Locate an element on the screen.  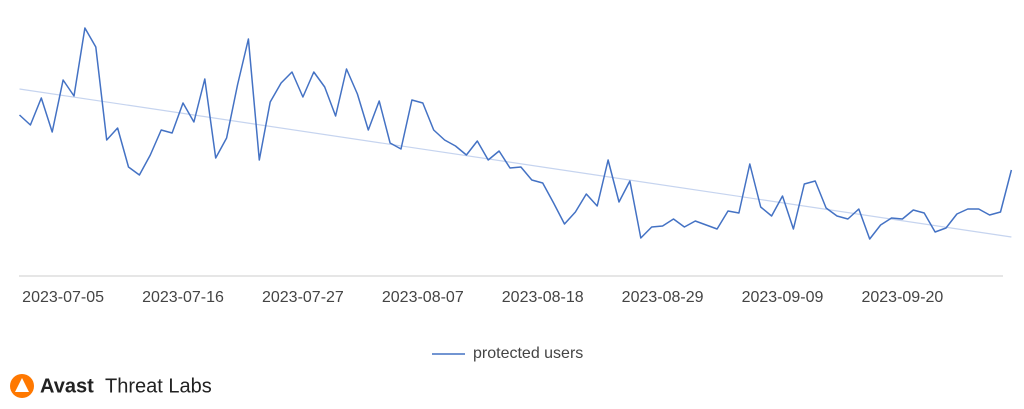
x-tick-label: 2023-07-05 is located at coordinates (63, 297).